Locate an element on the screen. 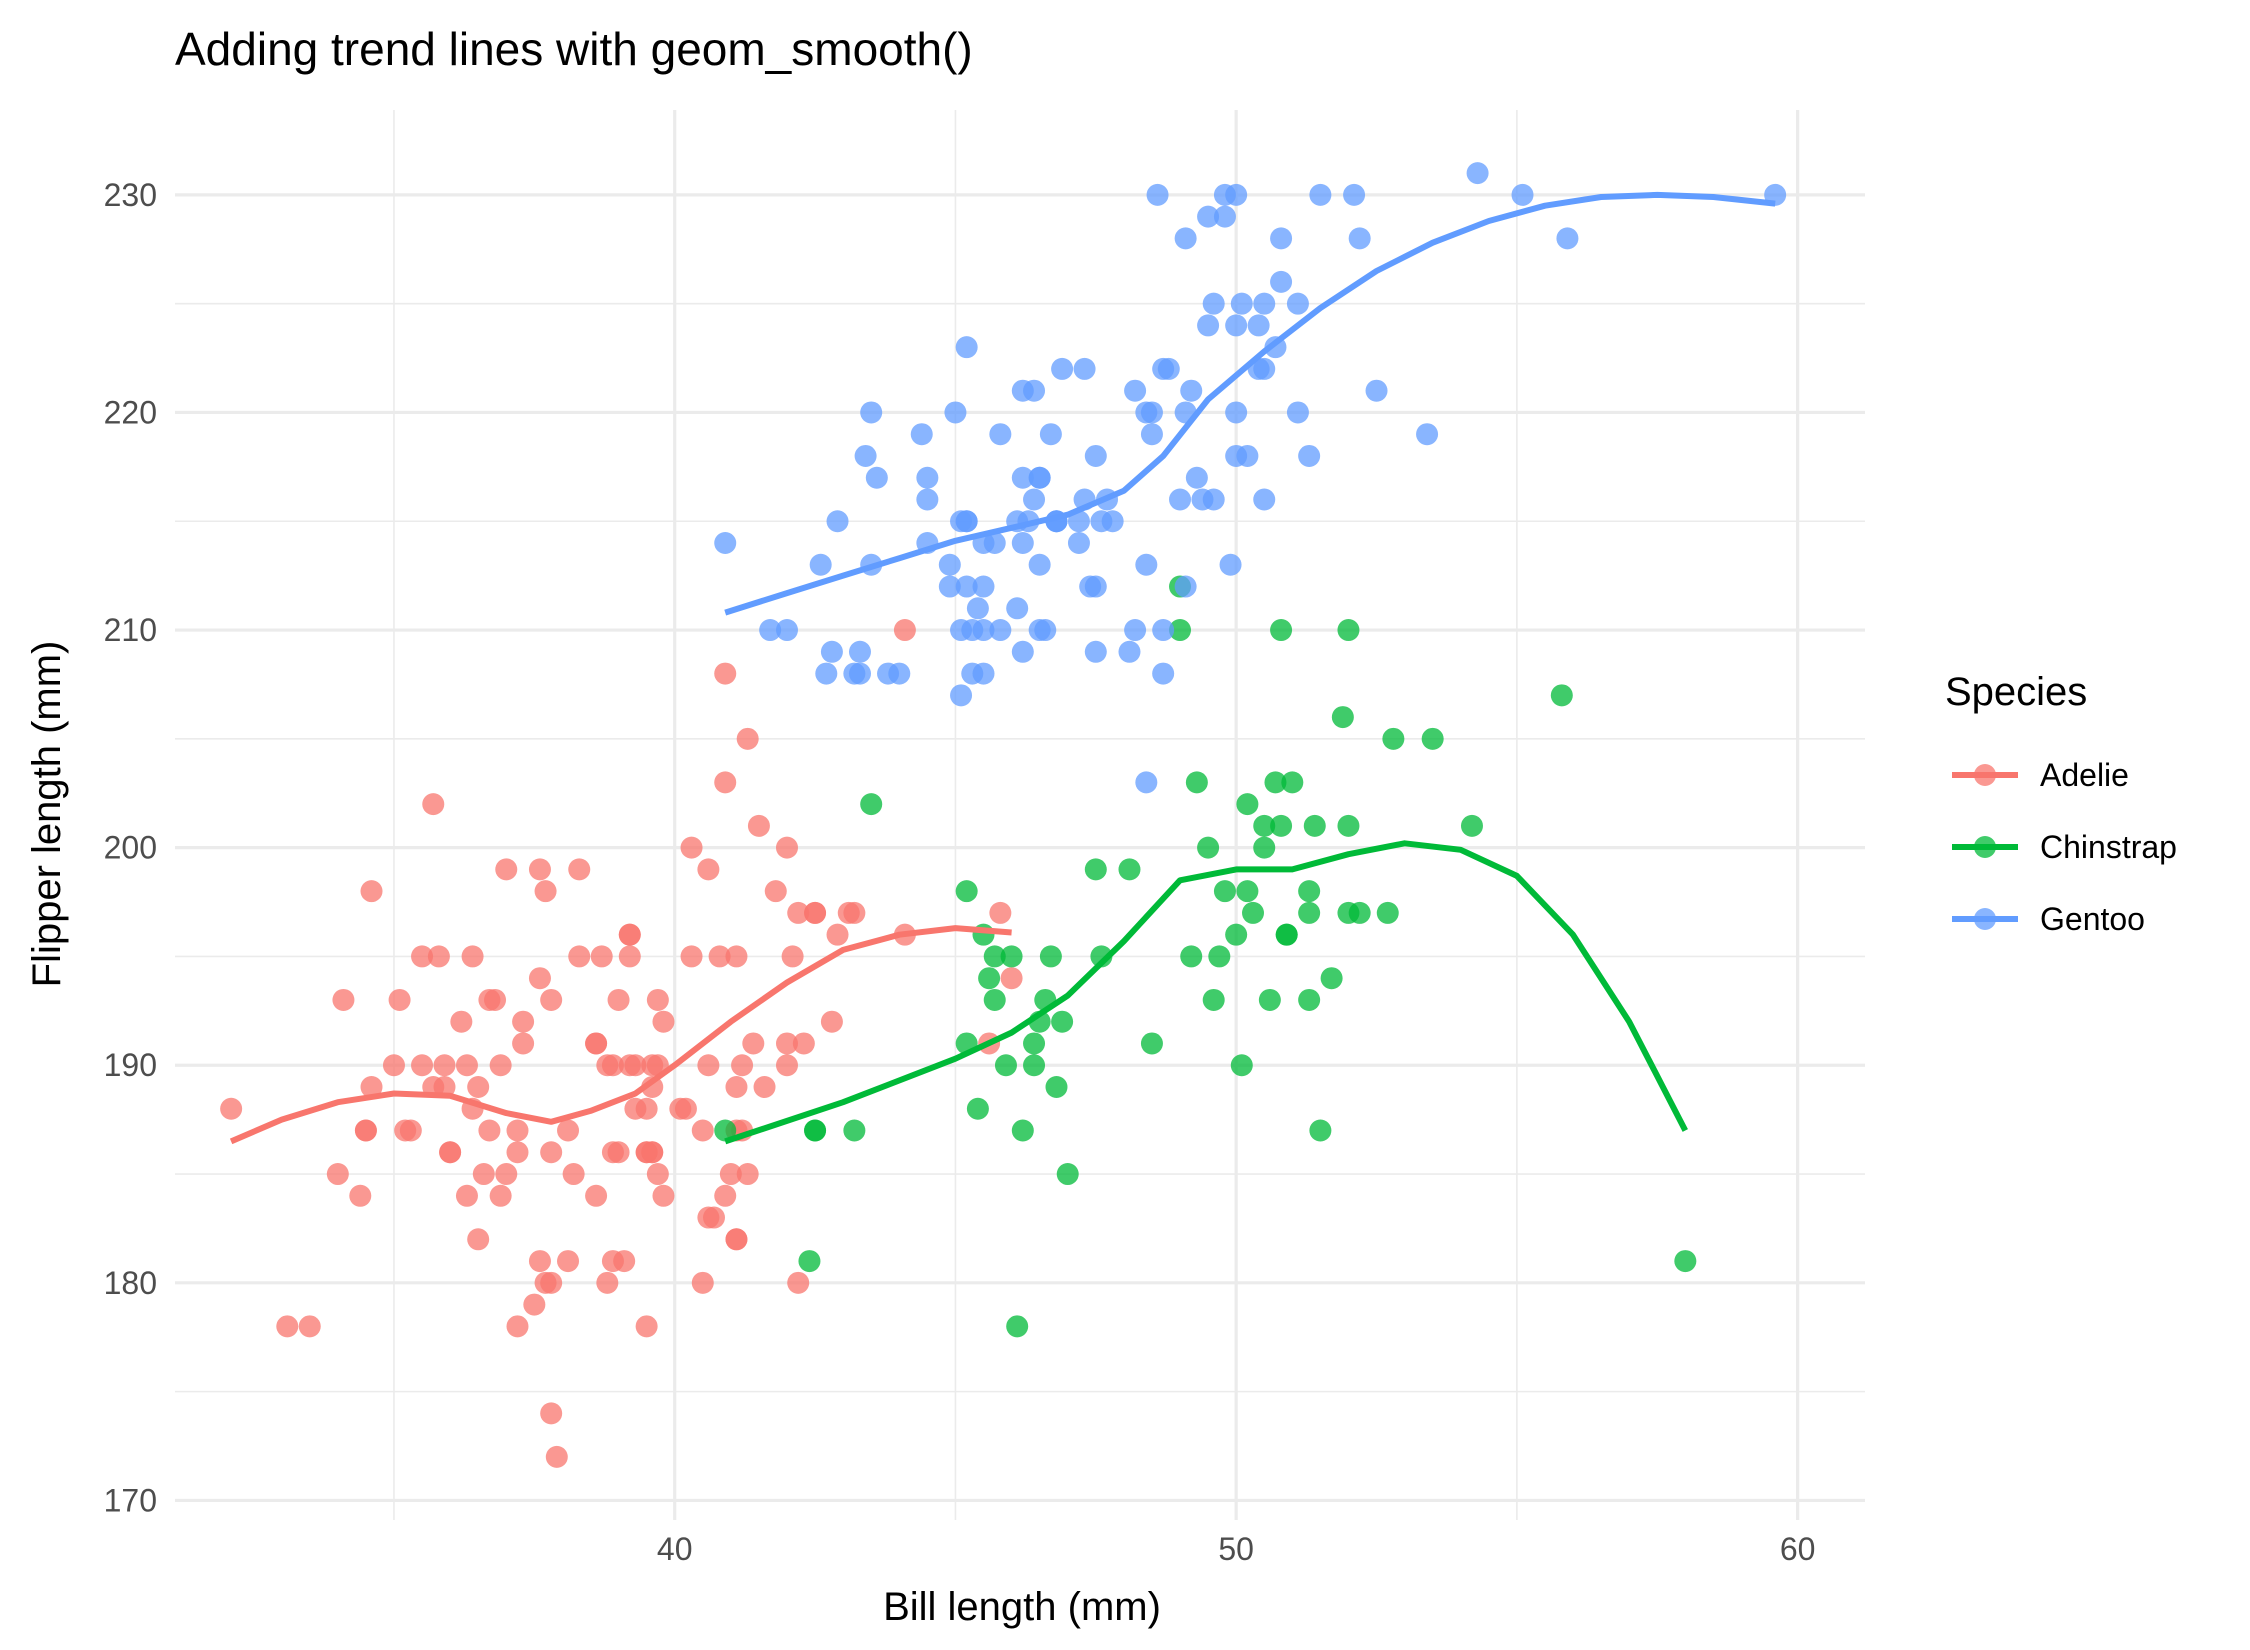  legend-key-point is located at coordinates (1985, 919).